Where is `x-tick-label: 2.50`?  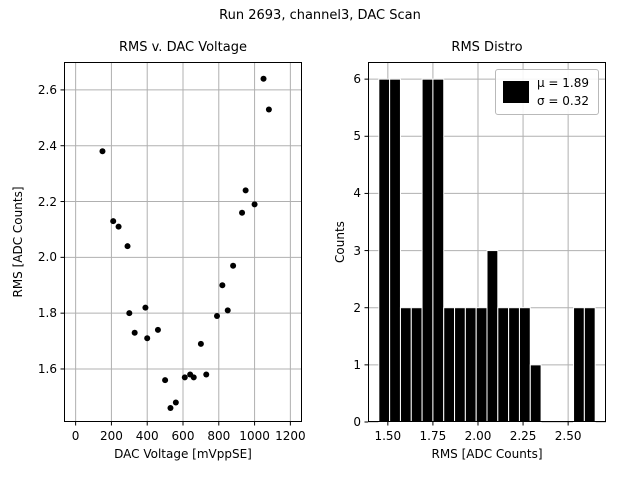 x-tick-label: 2.50 is located at coordinates (568, 436).